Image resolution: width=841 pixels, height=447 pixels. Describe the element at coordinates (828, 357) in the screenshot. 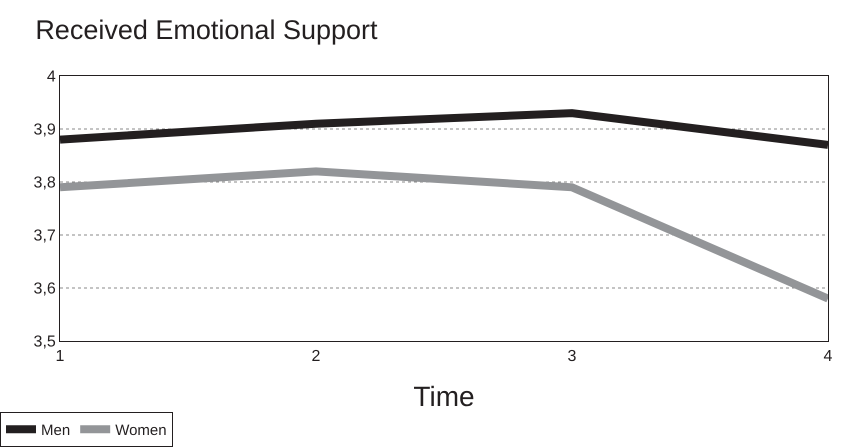

I see `x-tick-label: 4` at that location.